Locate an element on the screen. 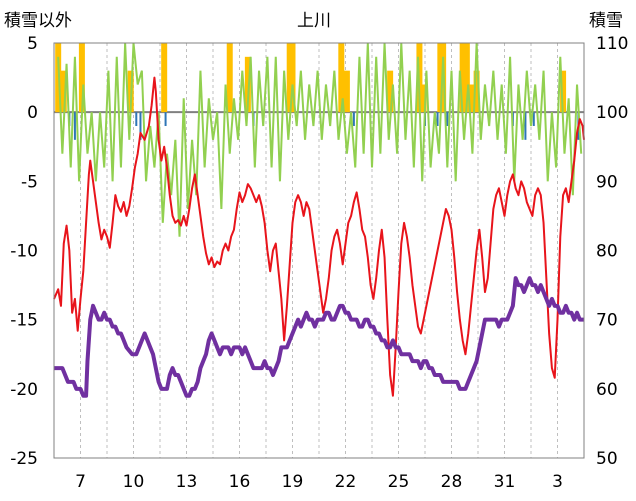  right-tick-label: 70 is located at coordinates (607, 321).